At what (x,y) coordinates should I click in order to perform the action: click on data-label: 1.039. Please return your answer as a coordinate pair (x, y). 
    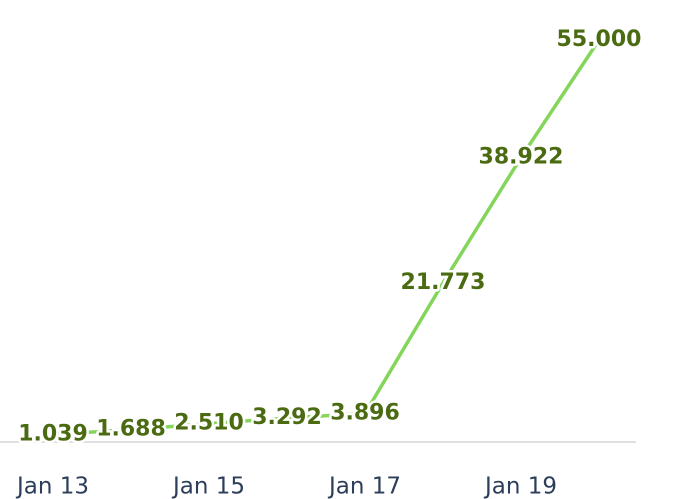
    Looking at the image, I should click on (53, 433).